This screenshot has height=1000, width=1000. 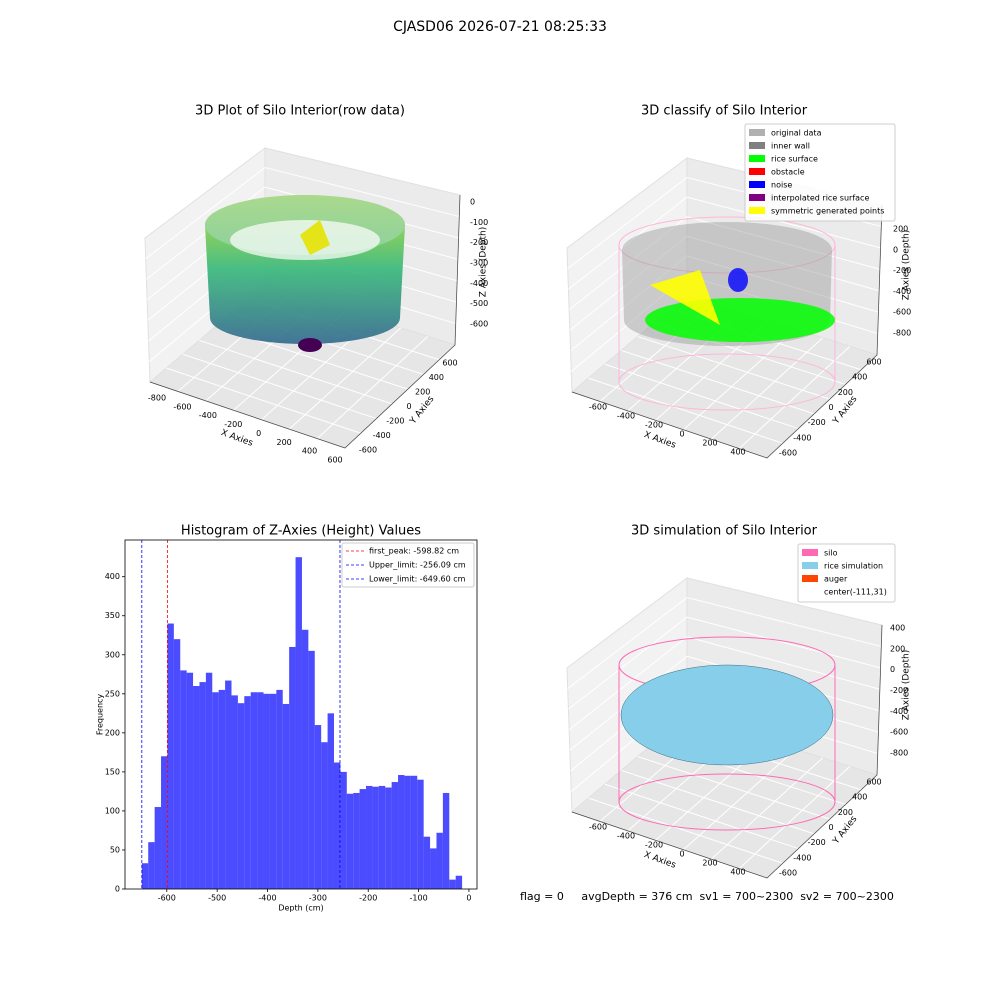 I want to click on y-tick-label: -400, so click(x=382, y=435).